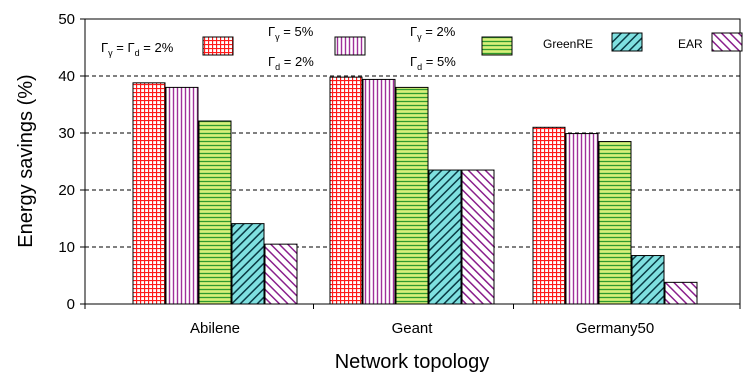 The height and width of the screenshot is (376, 747). What do you see at coordinates (66, 19) in the screenshot?
I see `y-tick-label: 50` at bounding box center [66, 19].